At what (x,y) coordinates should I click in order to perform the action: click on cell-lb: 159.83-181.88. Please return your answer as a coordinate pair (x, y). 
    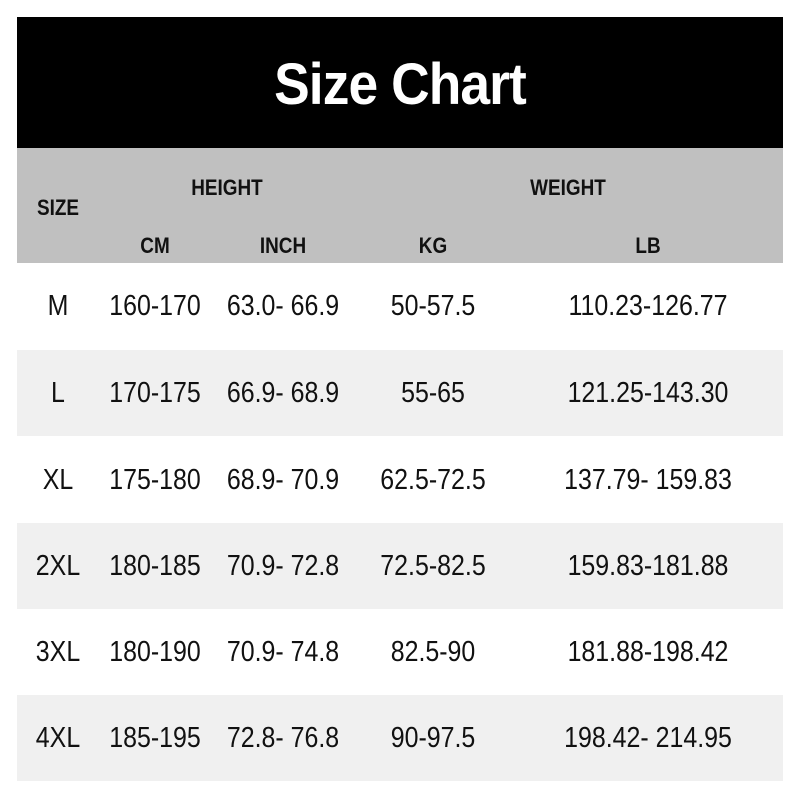
    Looking at the image, I should click on (648, 566).